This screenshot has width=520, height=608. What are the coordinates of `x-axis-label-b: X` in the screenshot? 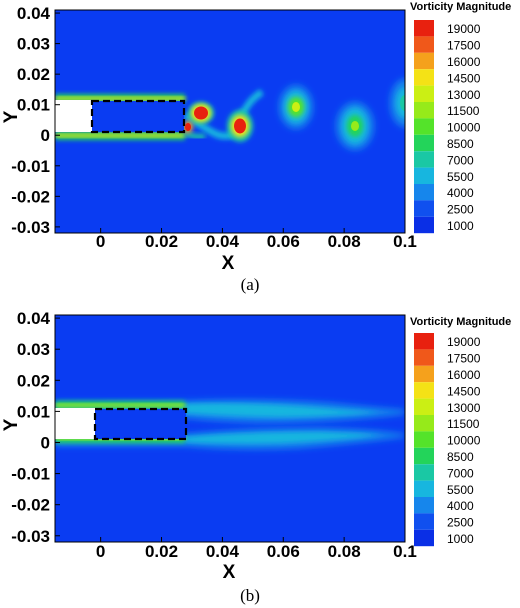 It's located at (229, 572).